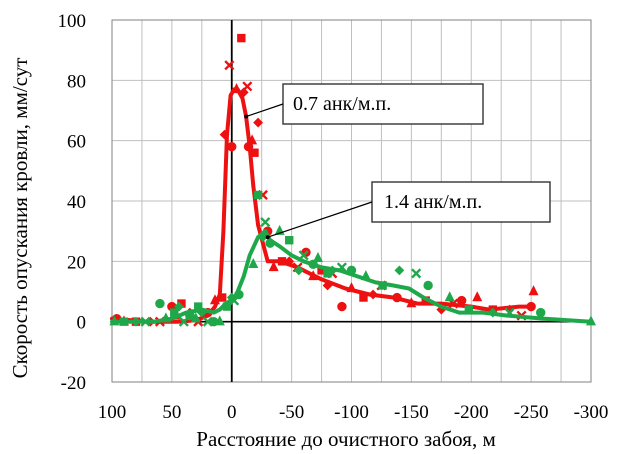 The height and width of the screenshot is (454, 624). I want to click on annotation-2: 1.4 анк/м.п., so click(408, 210).